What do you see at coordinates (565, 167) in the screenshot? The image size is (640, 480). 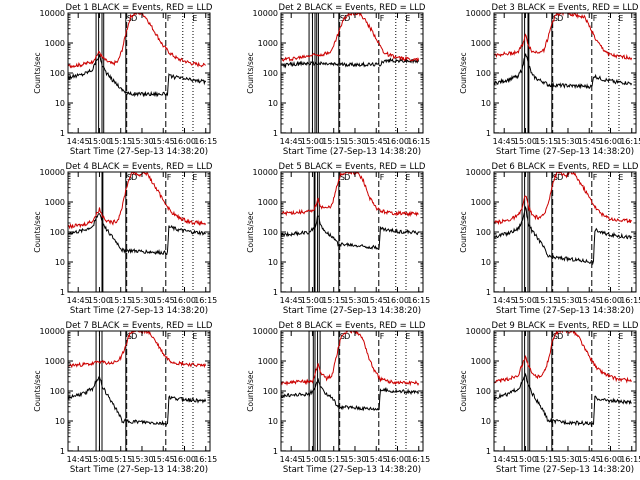 I see `panel-title: Det 6 BLACK = Events, RED = LLD` at bounding box center [565, 167].